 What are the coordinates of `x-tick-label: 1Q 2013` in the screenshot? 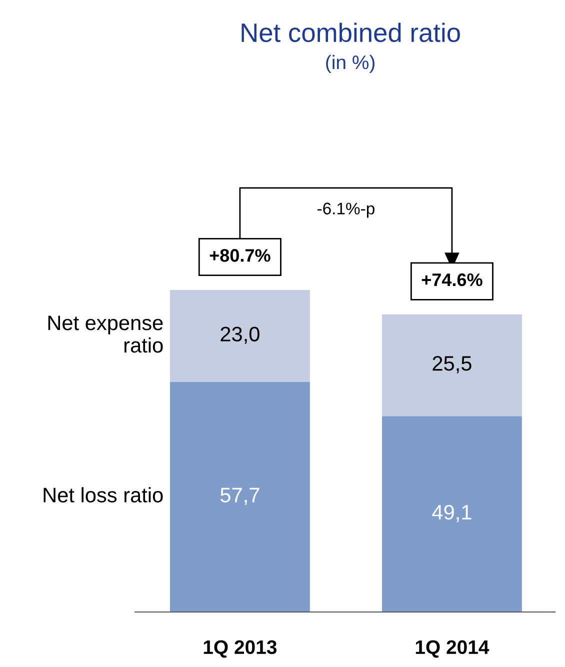 It's located at (240, 649).